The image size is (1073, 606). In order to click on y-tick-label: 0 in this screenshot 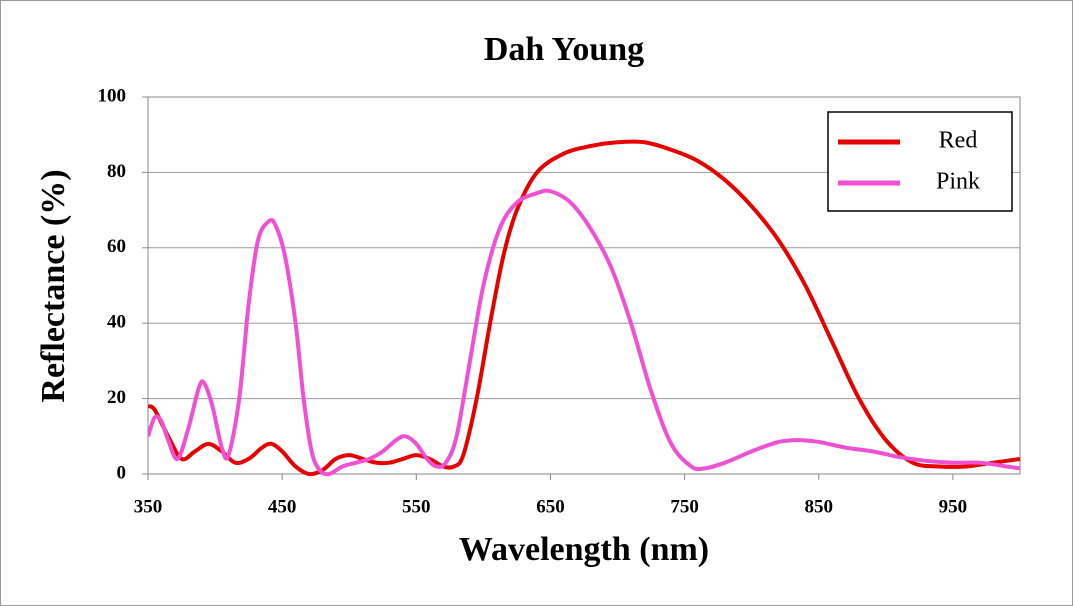, I will do `click(122, 472)`.